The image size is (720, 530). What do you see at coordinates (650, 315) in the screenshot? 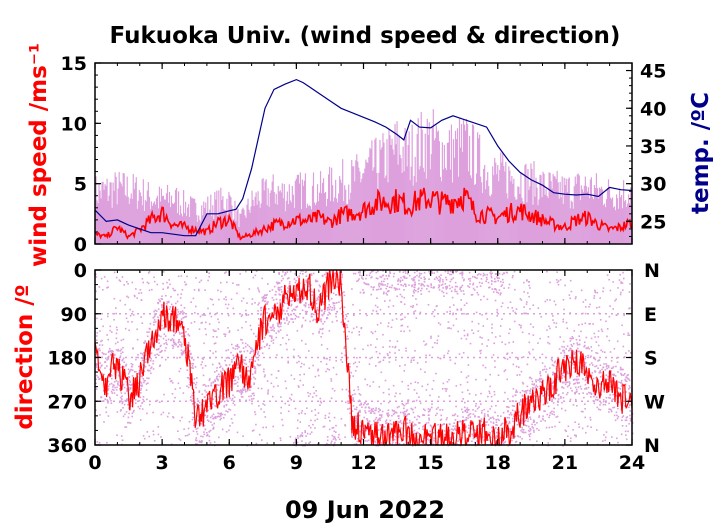
I see `compass-tick-label: E` at bounding box center [650, 315].